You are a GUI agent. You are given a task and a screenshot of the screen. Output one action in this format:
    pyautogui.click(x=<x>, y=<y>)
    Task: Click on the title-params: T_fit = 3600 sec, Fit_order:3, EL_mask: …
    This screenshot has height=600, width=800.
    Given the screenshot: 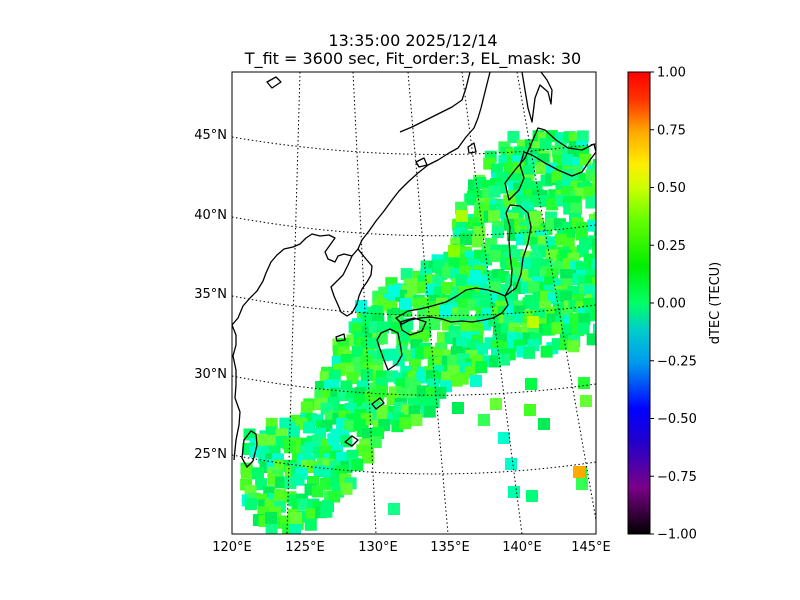 What is the action you would take?
    pyautogui.click(x=413, y=58)
    